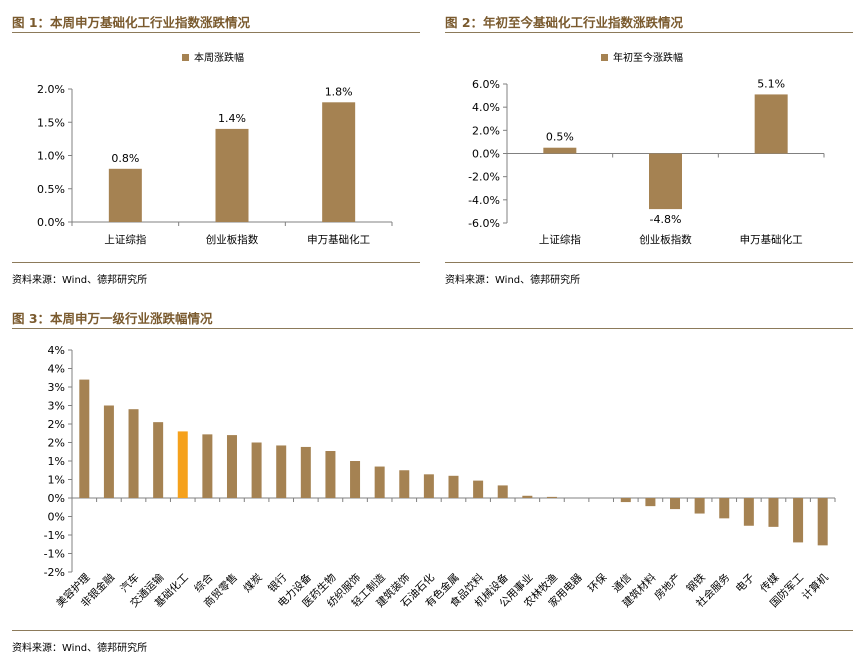 The height and width of the screenshot is (661, 865). I want to click on fig1-source: 资料来源：Wind、德邦研究所, so click(80, 280).